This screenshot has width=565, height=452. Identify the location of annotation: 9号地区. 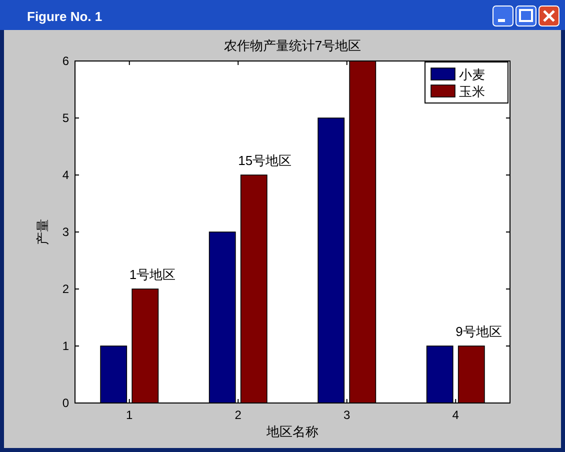
(479, 331).